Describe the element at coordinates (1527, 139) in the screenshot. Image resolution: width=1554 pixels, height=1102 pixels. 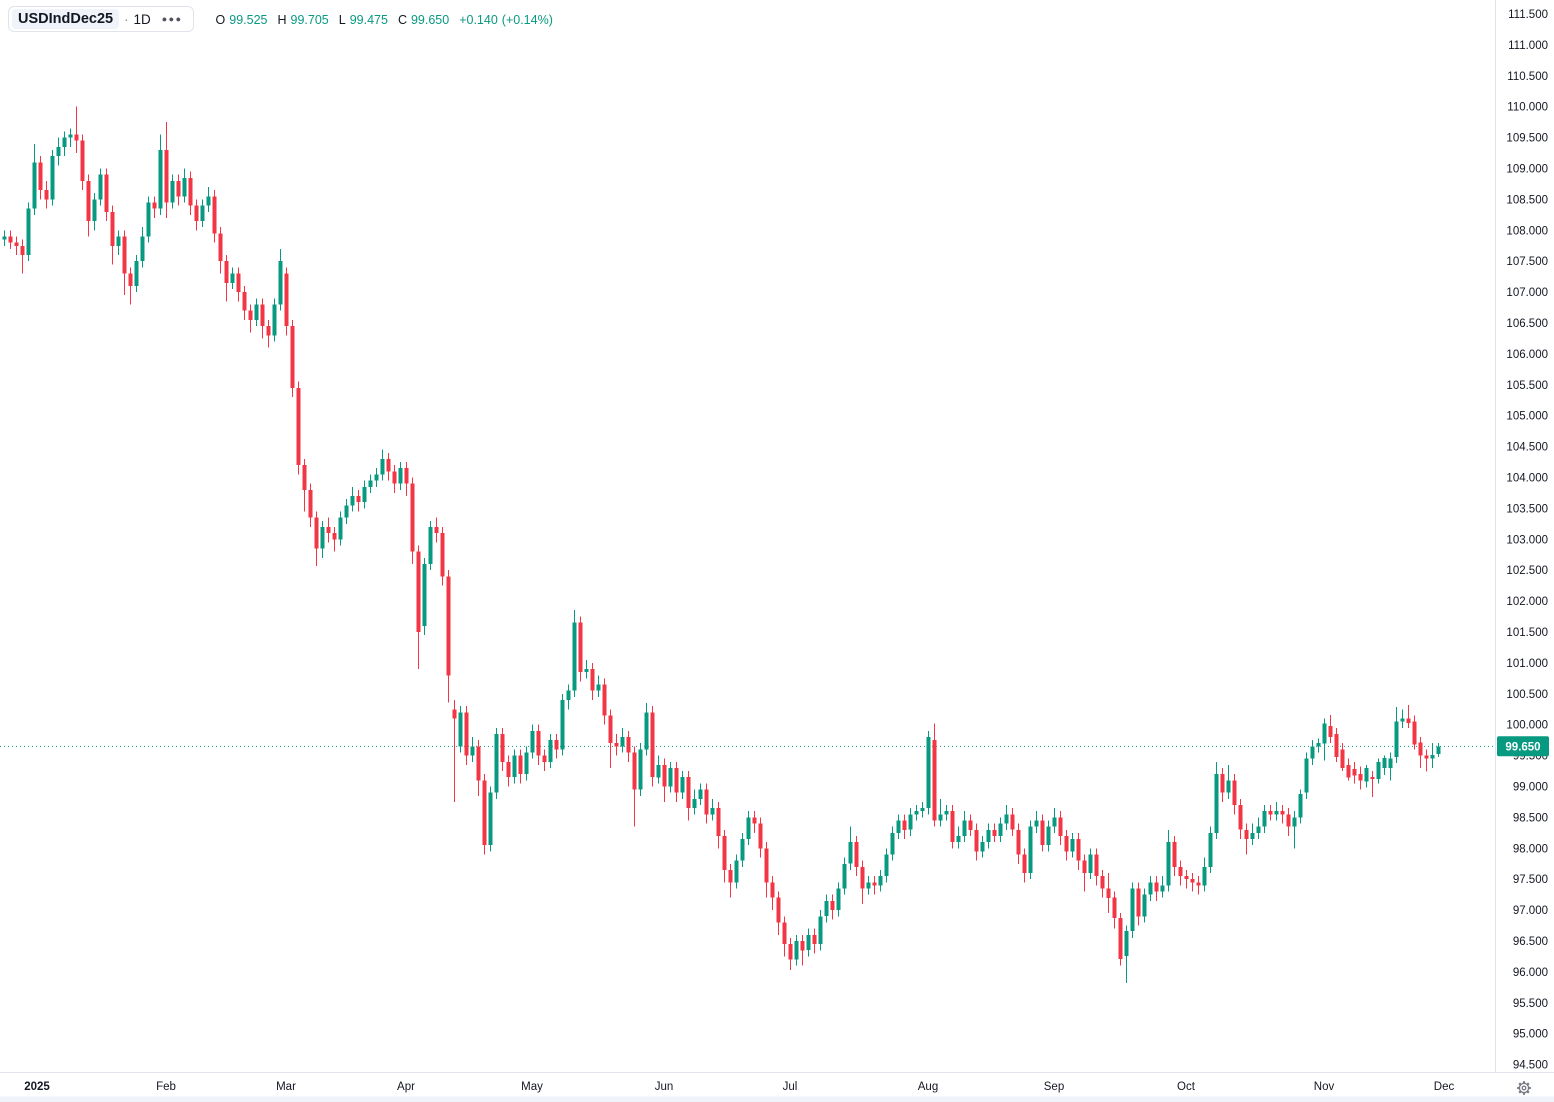
I see `svg-text: 109.500` at that location.